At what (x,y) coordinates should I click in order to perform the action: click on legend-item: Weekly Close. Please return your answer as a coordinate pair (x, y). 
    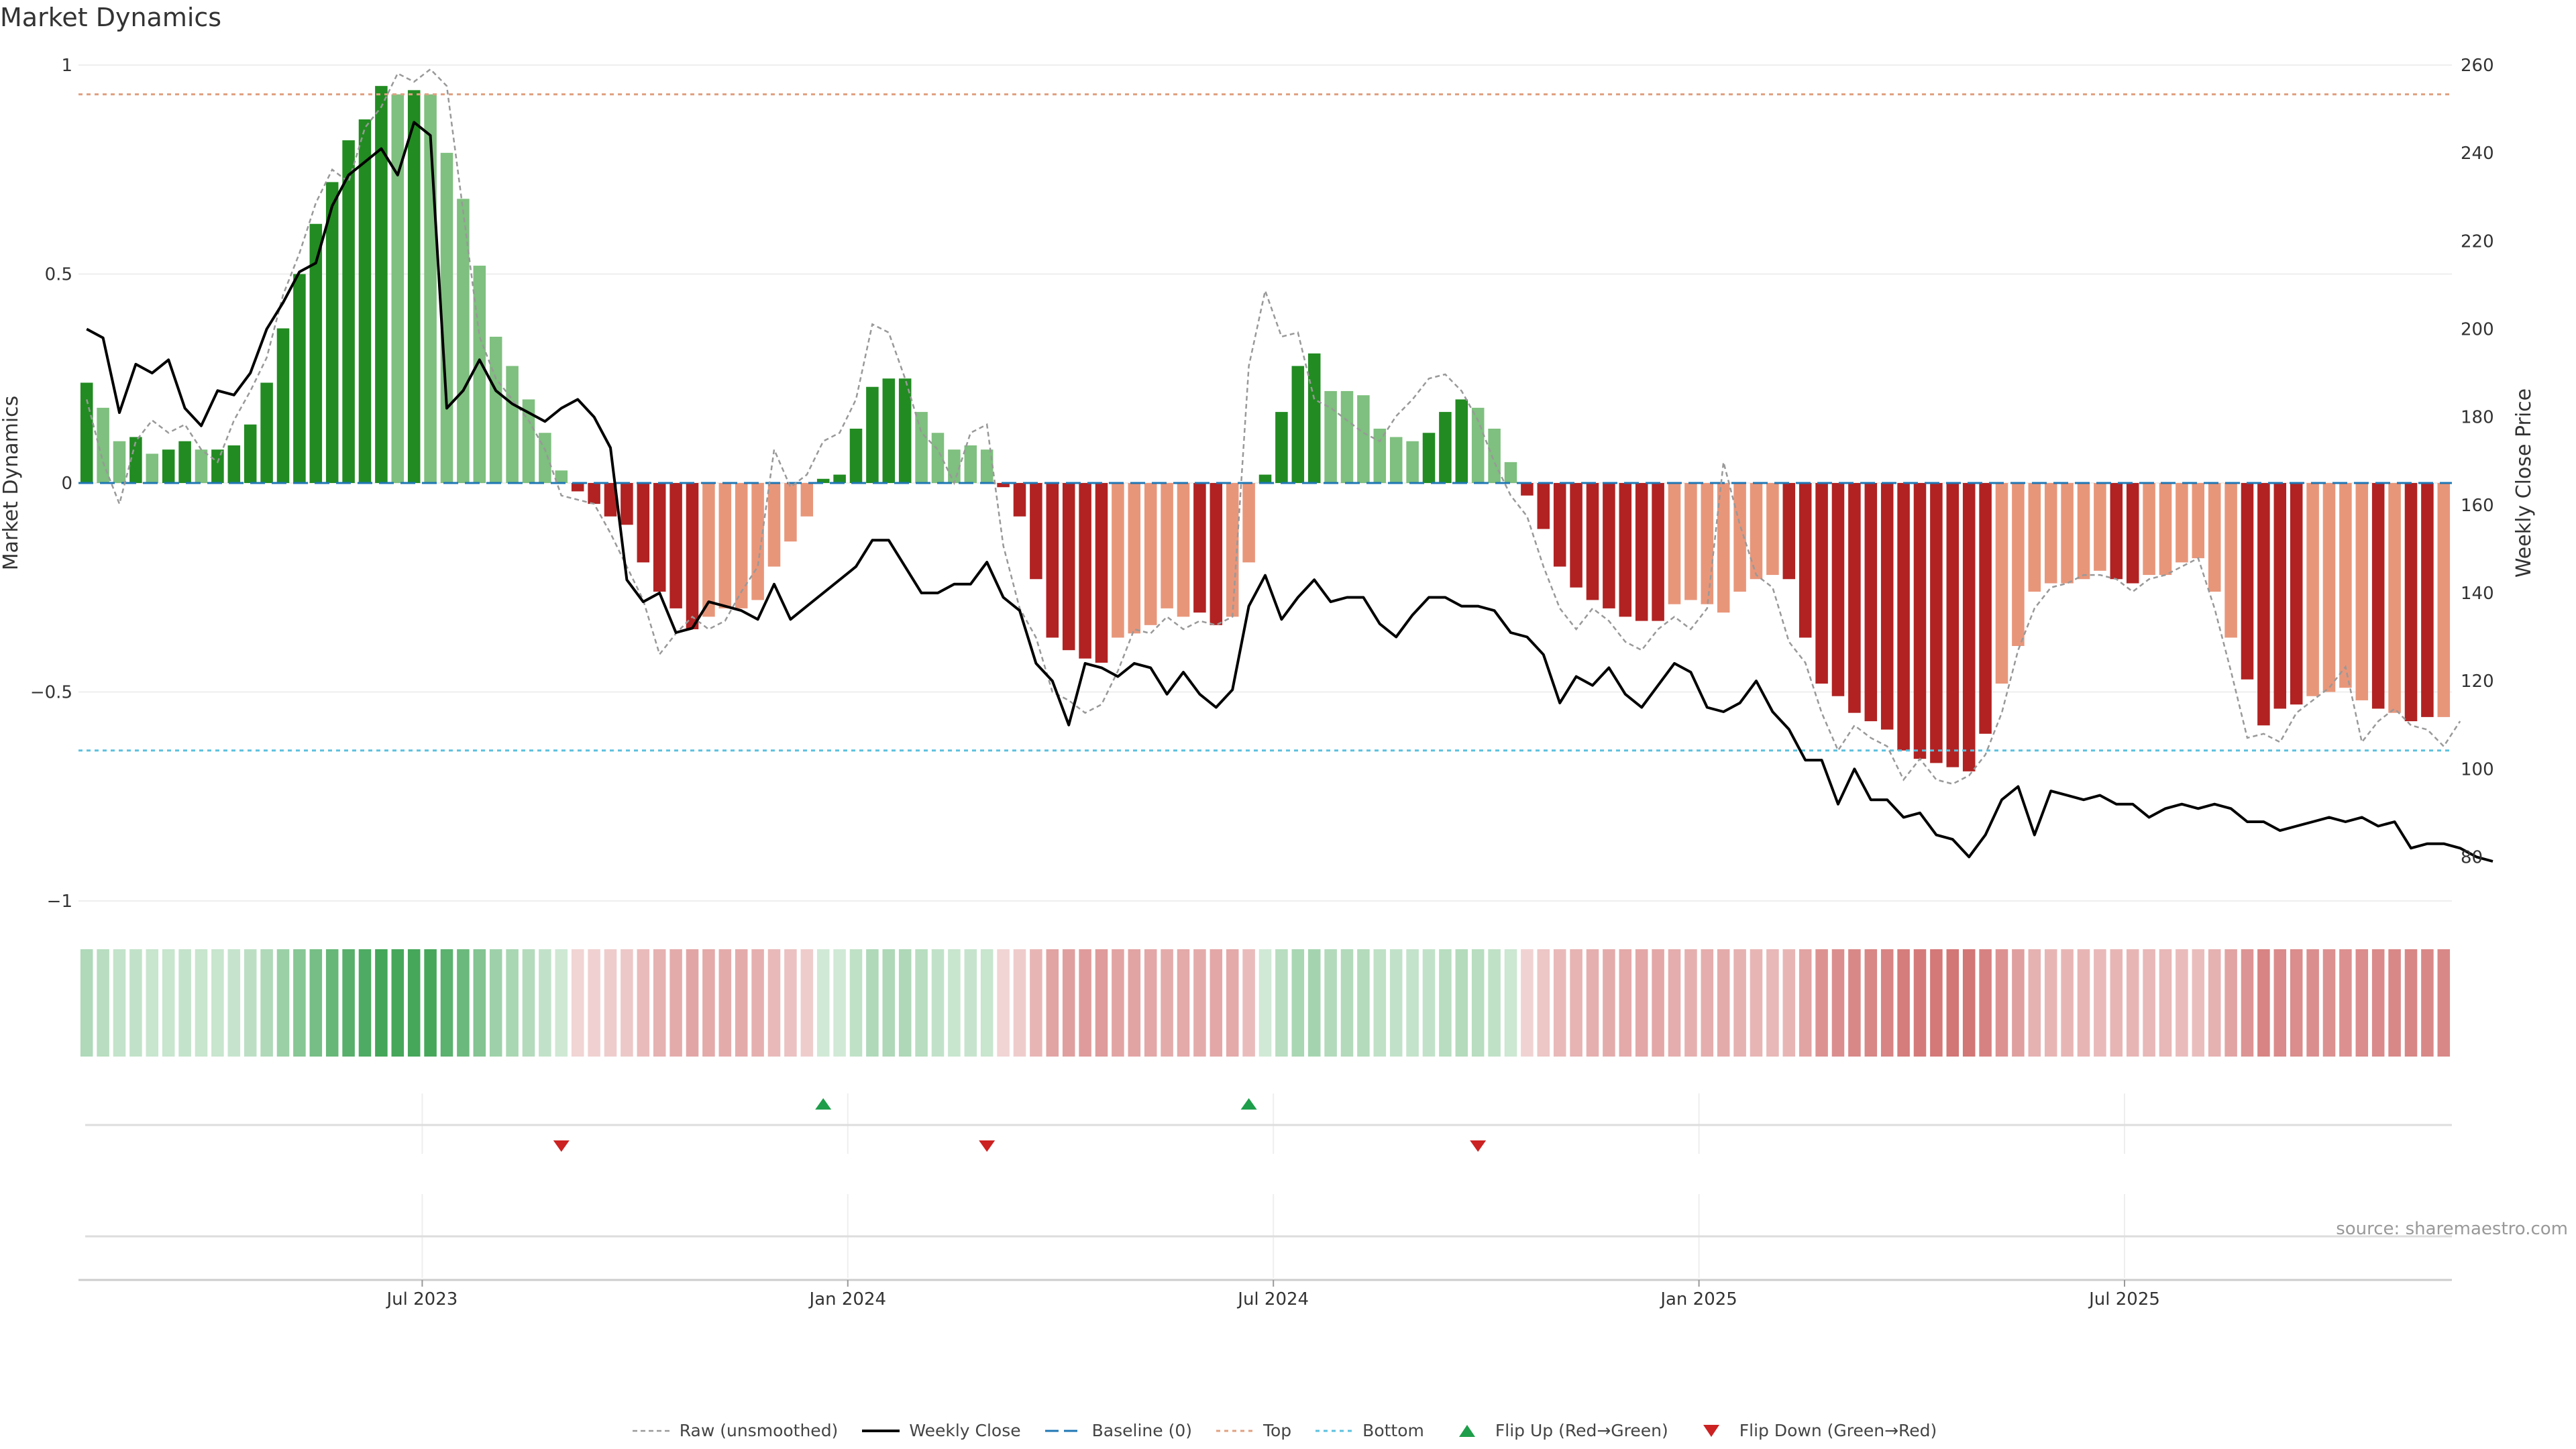
    Looking at the image, I should click on (941, 1430).